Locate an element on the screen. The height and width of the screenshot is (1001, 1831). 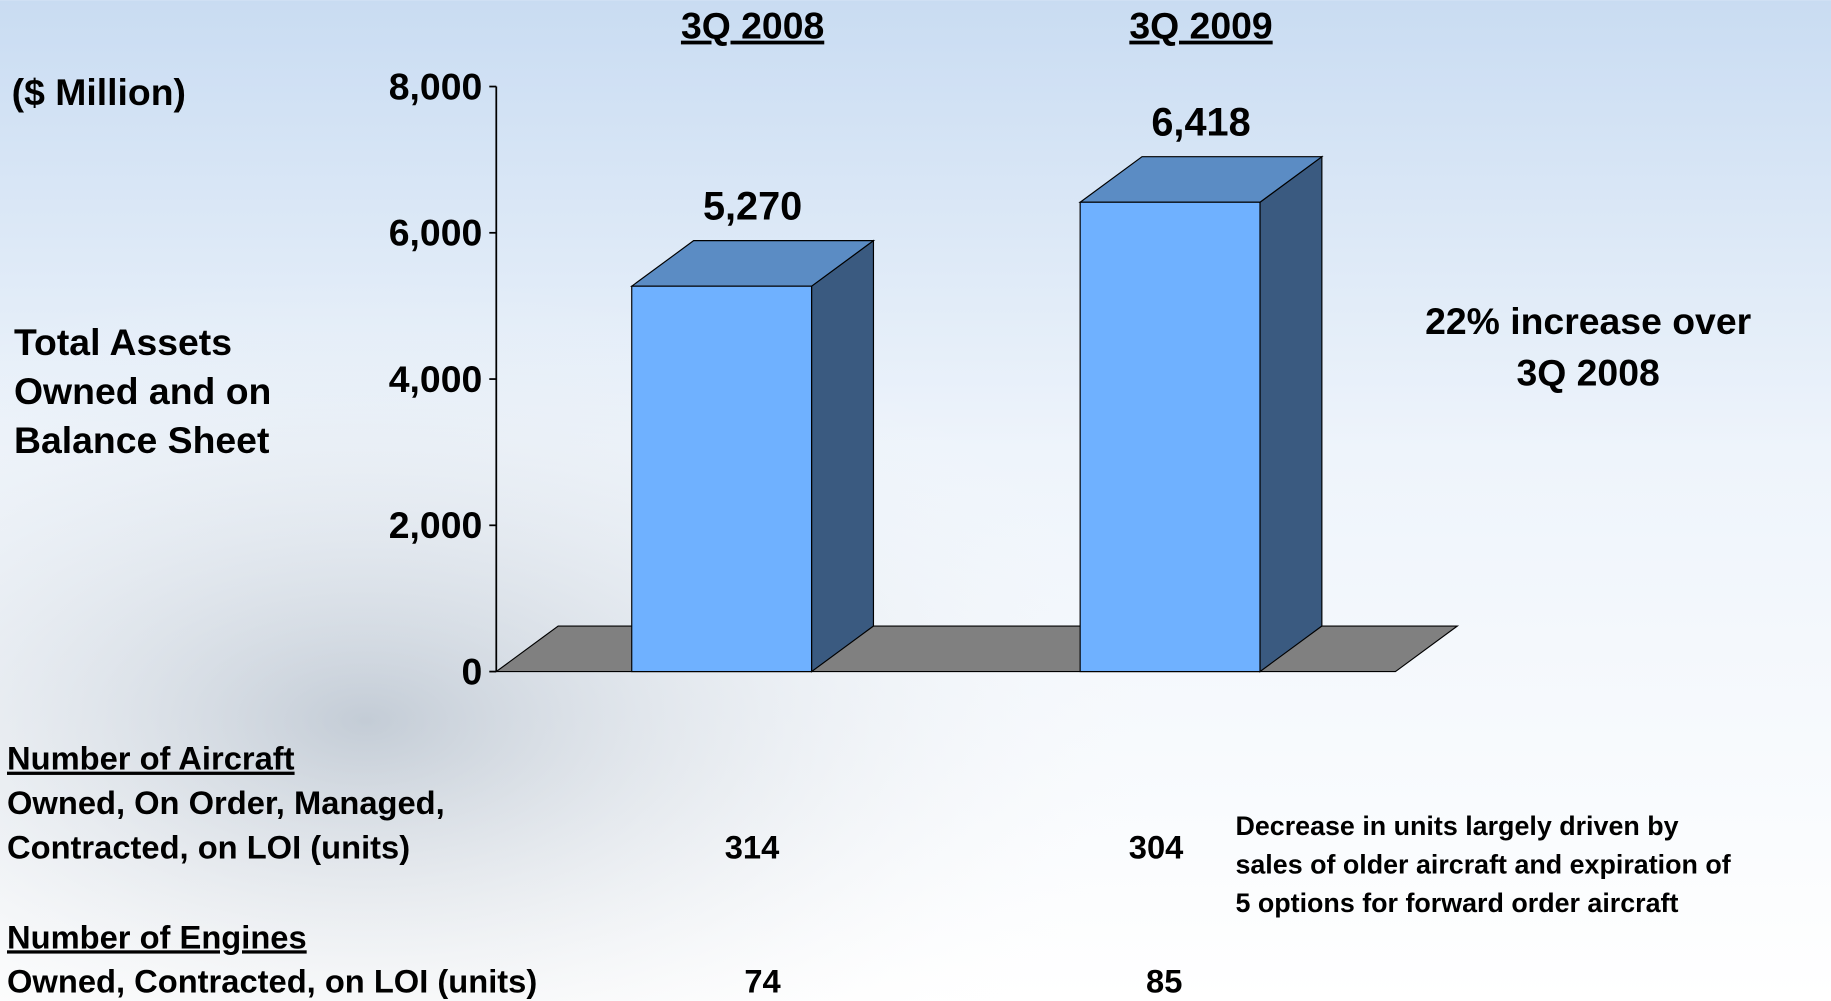
row-heading: Number of Engines is located at coordinates (157, 936).